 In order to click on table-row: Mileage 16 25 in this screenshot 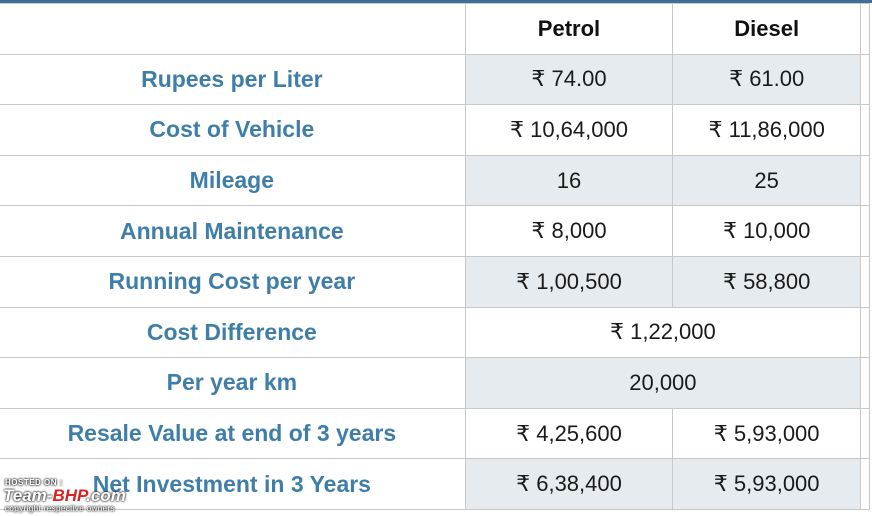, I will do `click(435, 180)`.